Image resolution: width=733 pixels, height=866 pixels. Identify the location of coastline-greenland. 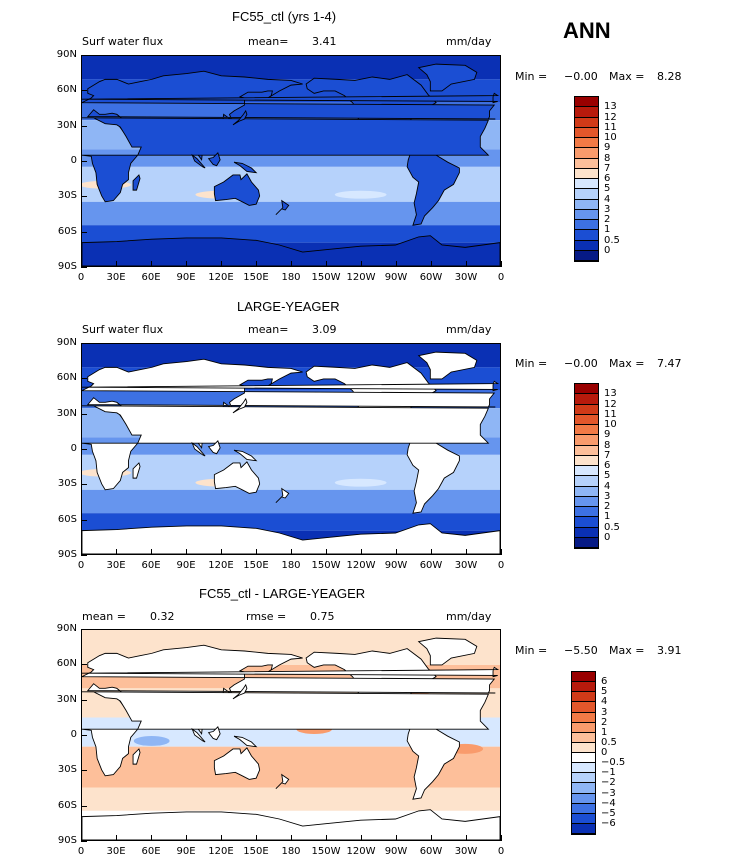
(447, 77).